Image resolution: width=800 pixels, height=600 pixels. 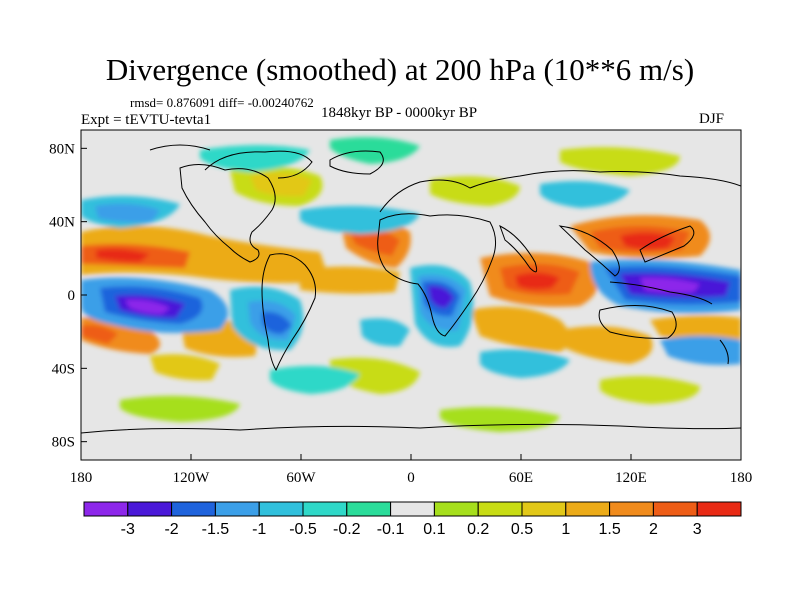 I want to click on colorbar-label: 0.5, so click(x=522, y=529).